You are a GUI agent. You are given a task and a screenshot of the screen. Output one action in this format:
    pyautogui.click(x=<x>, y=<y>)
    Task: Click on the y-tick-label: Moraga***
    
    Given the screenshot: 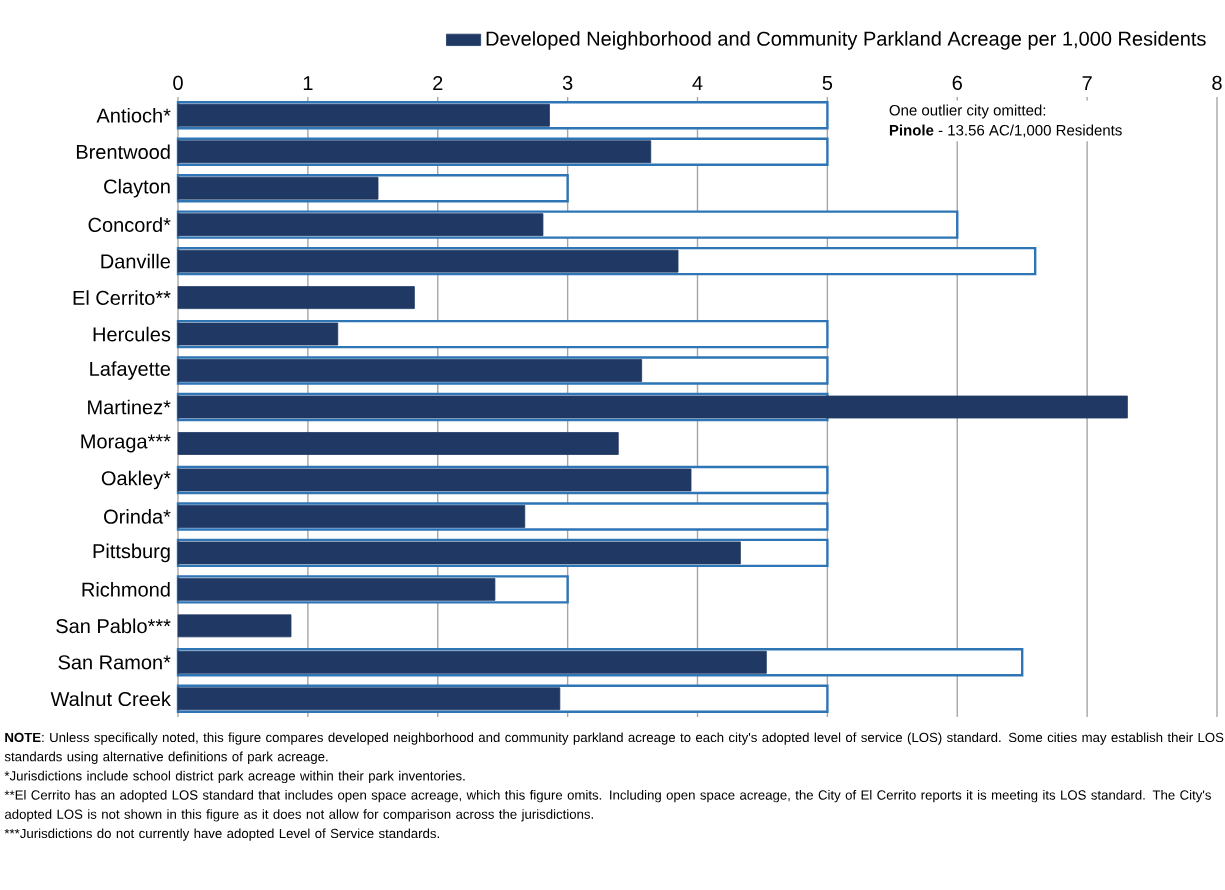 What is the action you would take?
    pyautogui.click(x=126, y=443)
    